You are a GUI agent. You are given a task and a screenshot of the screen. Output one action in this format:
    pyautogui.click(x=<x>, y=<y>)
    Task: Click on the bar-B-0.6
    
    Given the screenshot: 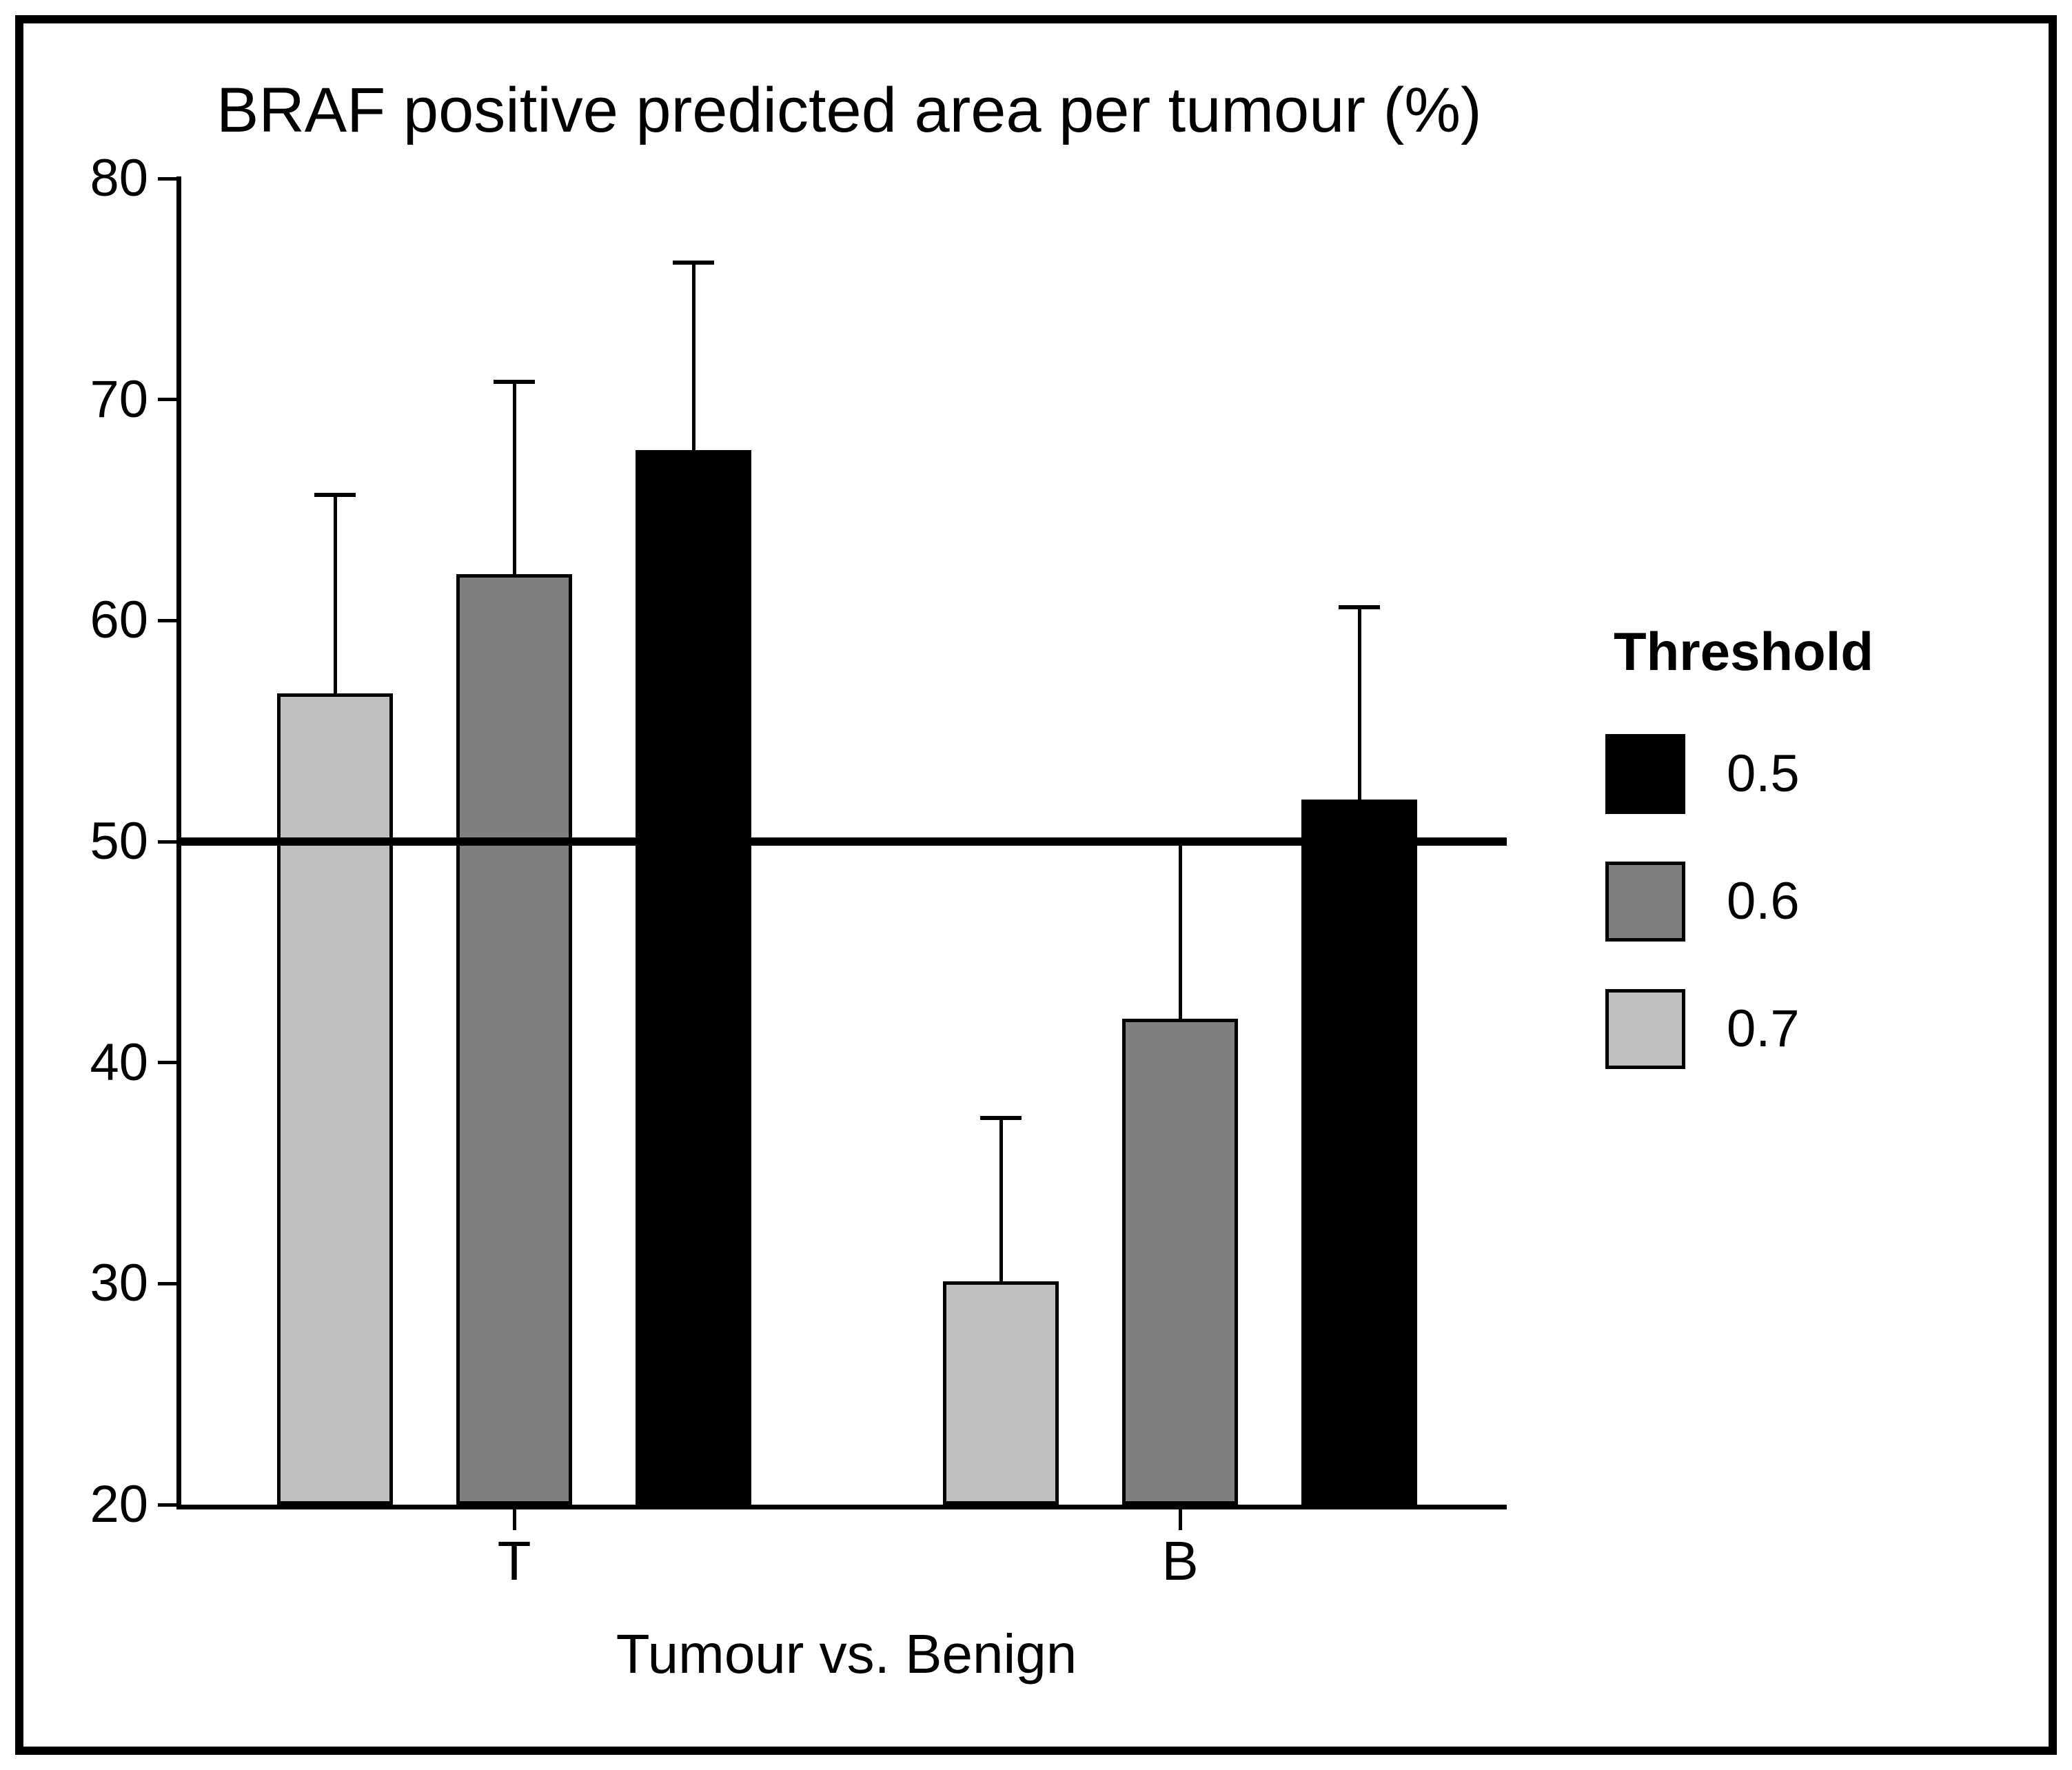 What is the action you would take?
    pyautogui.click(x=1180, y=1261)
    